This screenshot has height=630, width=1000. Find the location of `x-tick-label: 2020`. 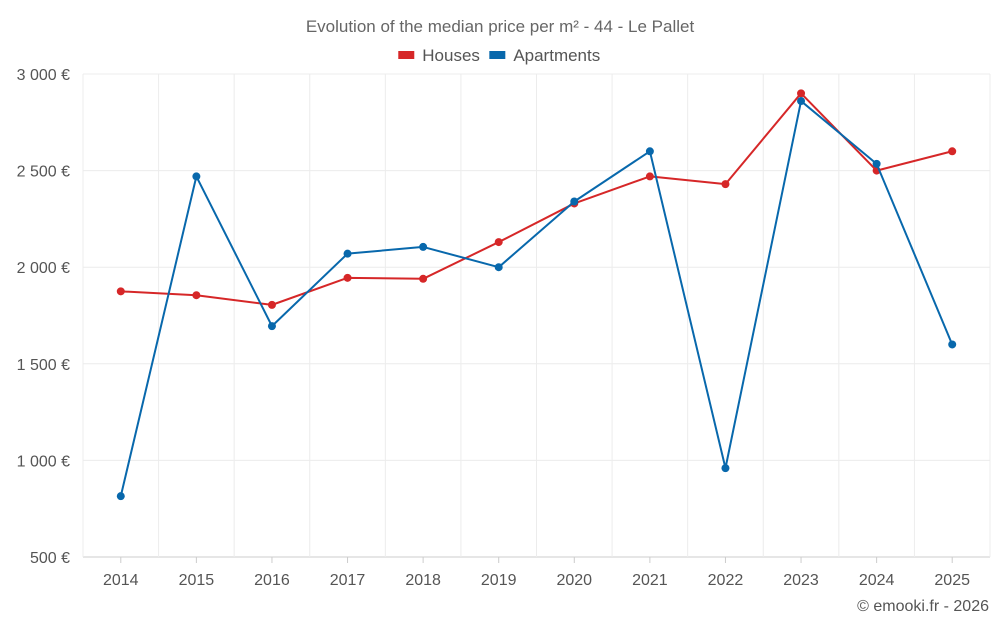

x-tick-label: 2020 is located at coordinates (574, 580).